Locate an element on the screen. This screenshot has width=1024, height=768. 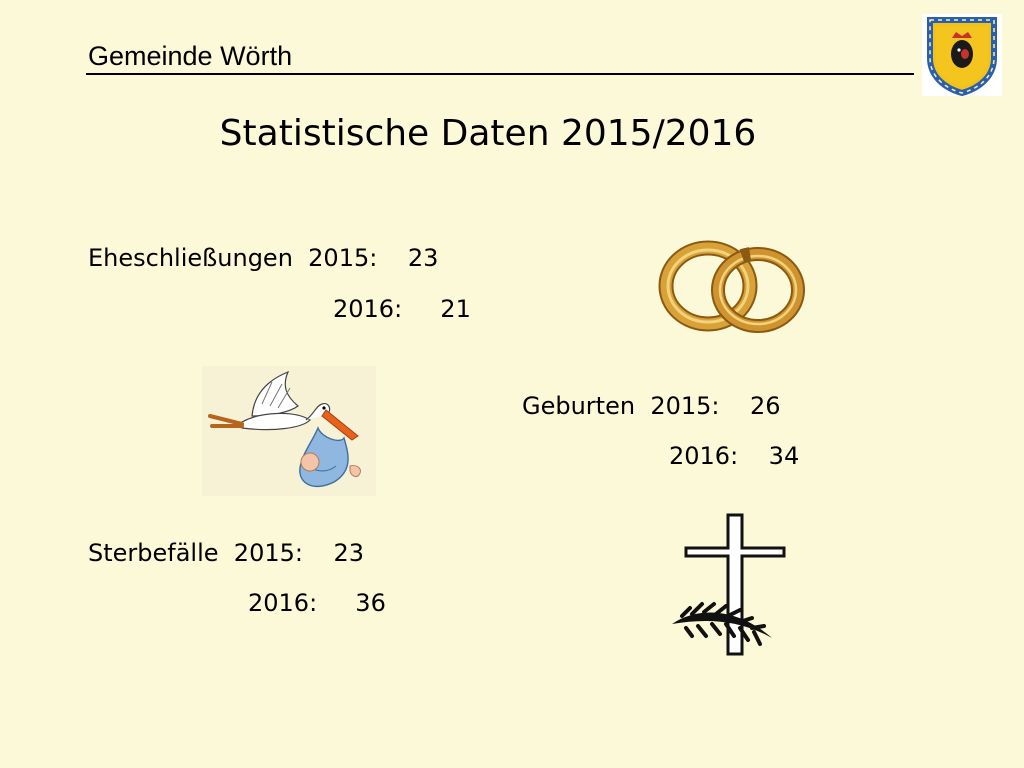
marriages-2016: 2016: 21 is located at coordinates (402, 309).